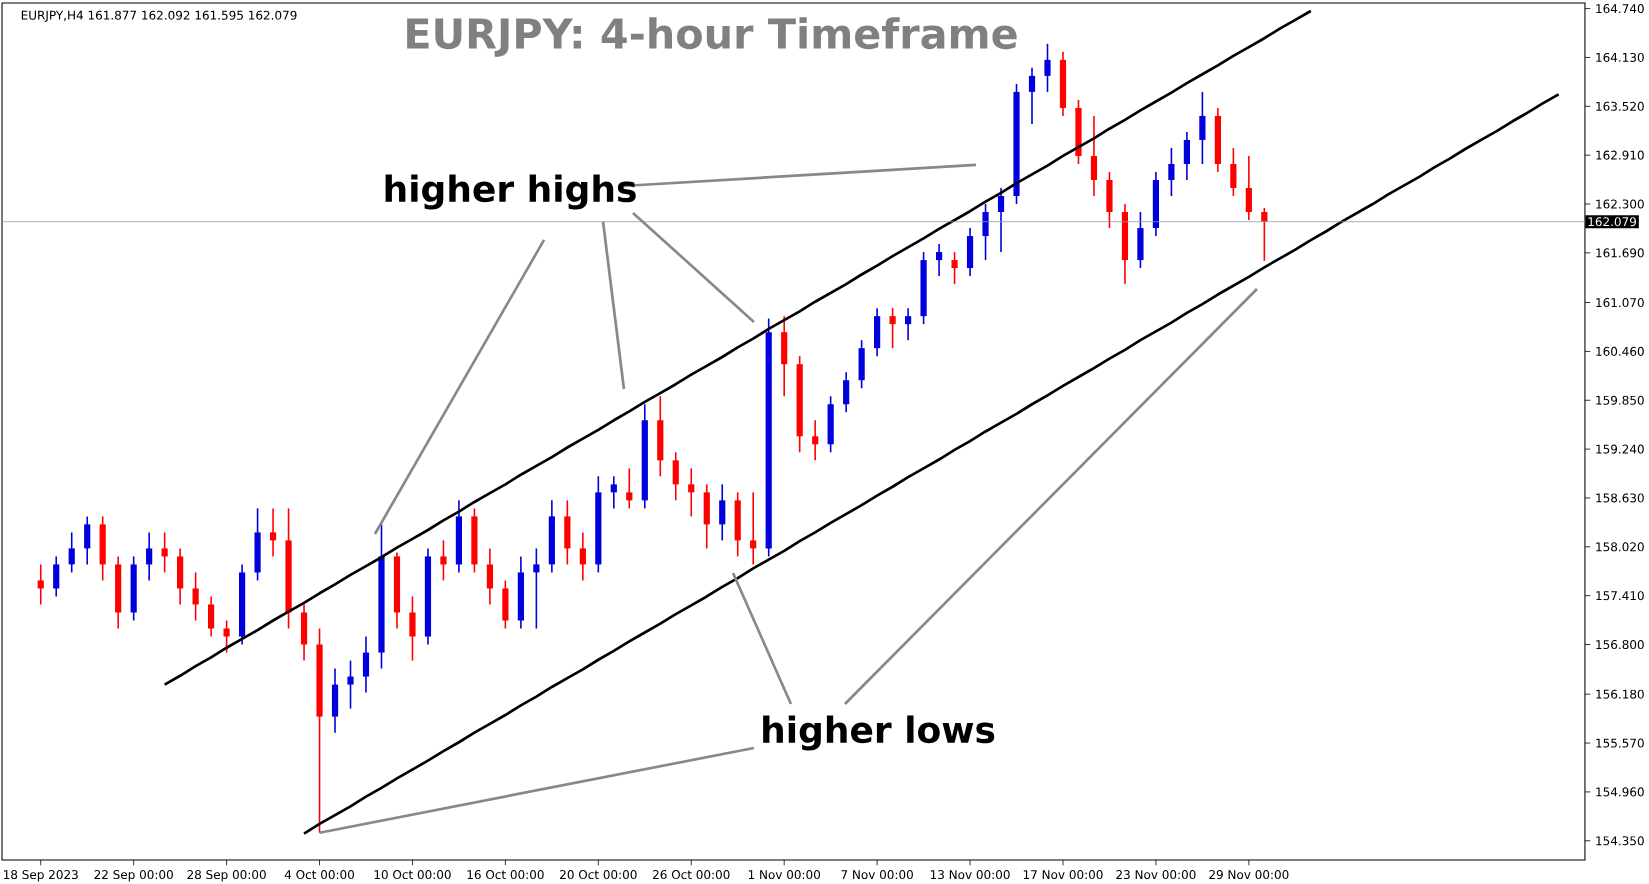 The image size is (1649, 884). Describe the element at coordinates (1620, 841) in the screenshot. I see `y-tick-label: 154.350` at that location.